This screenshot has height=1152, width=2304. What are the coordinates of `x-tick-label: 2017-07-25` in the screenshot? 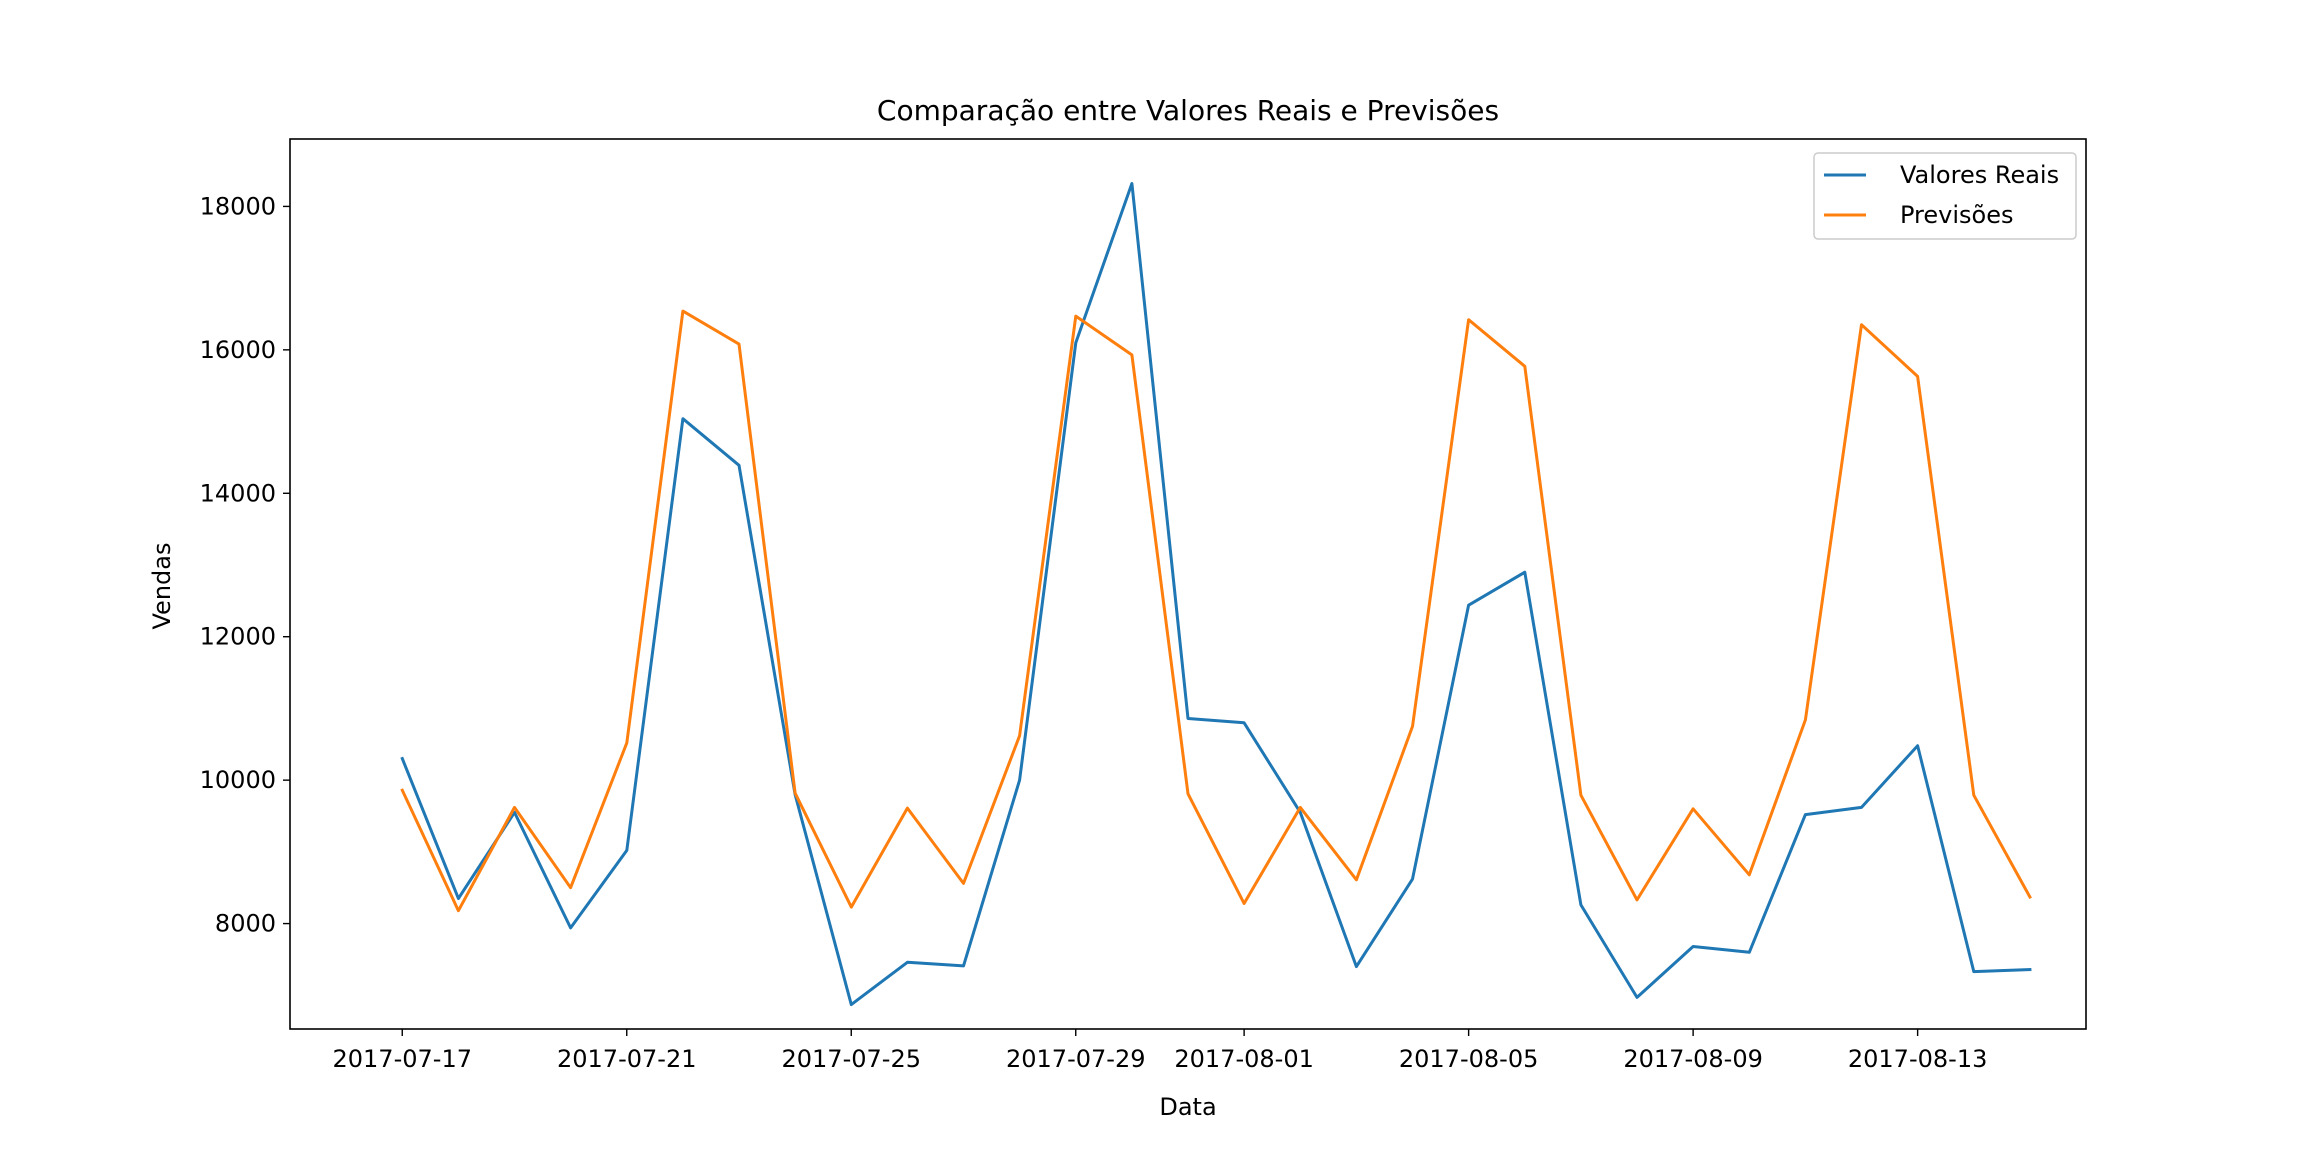 It's located at (851, 1059).